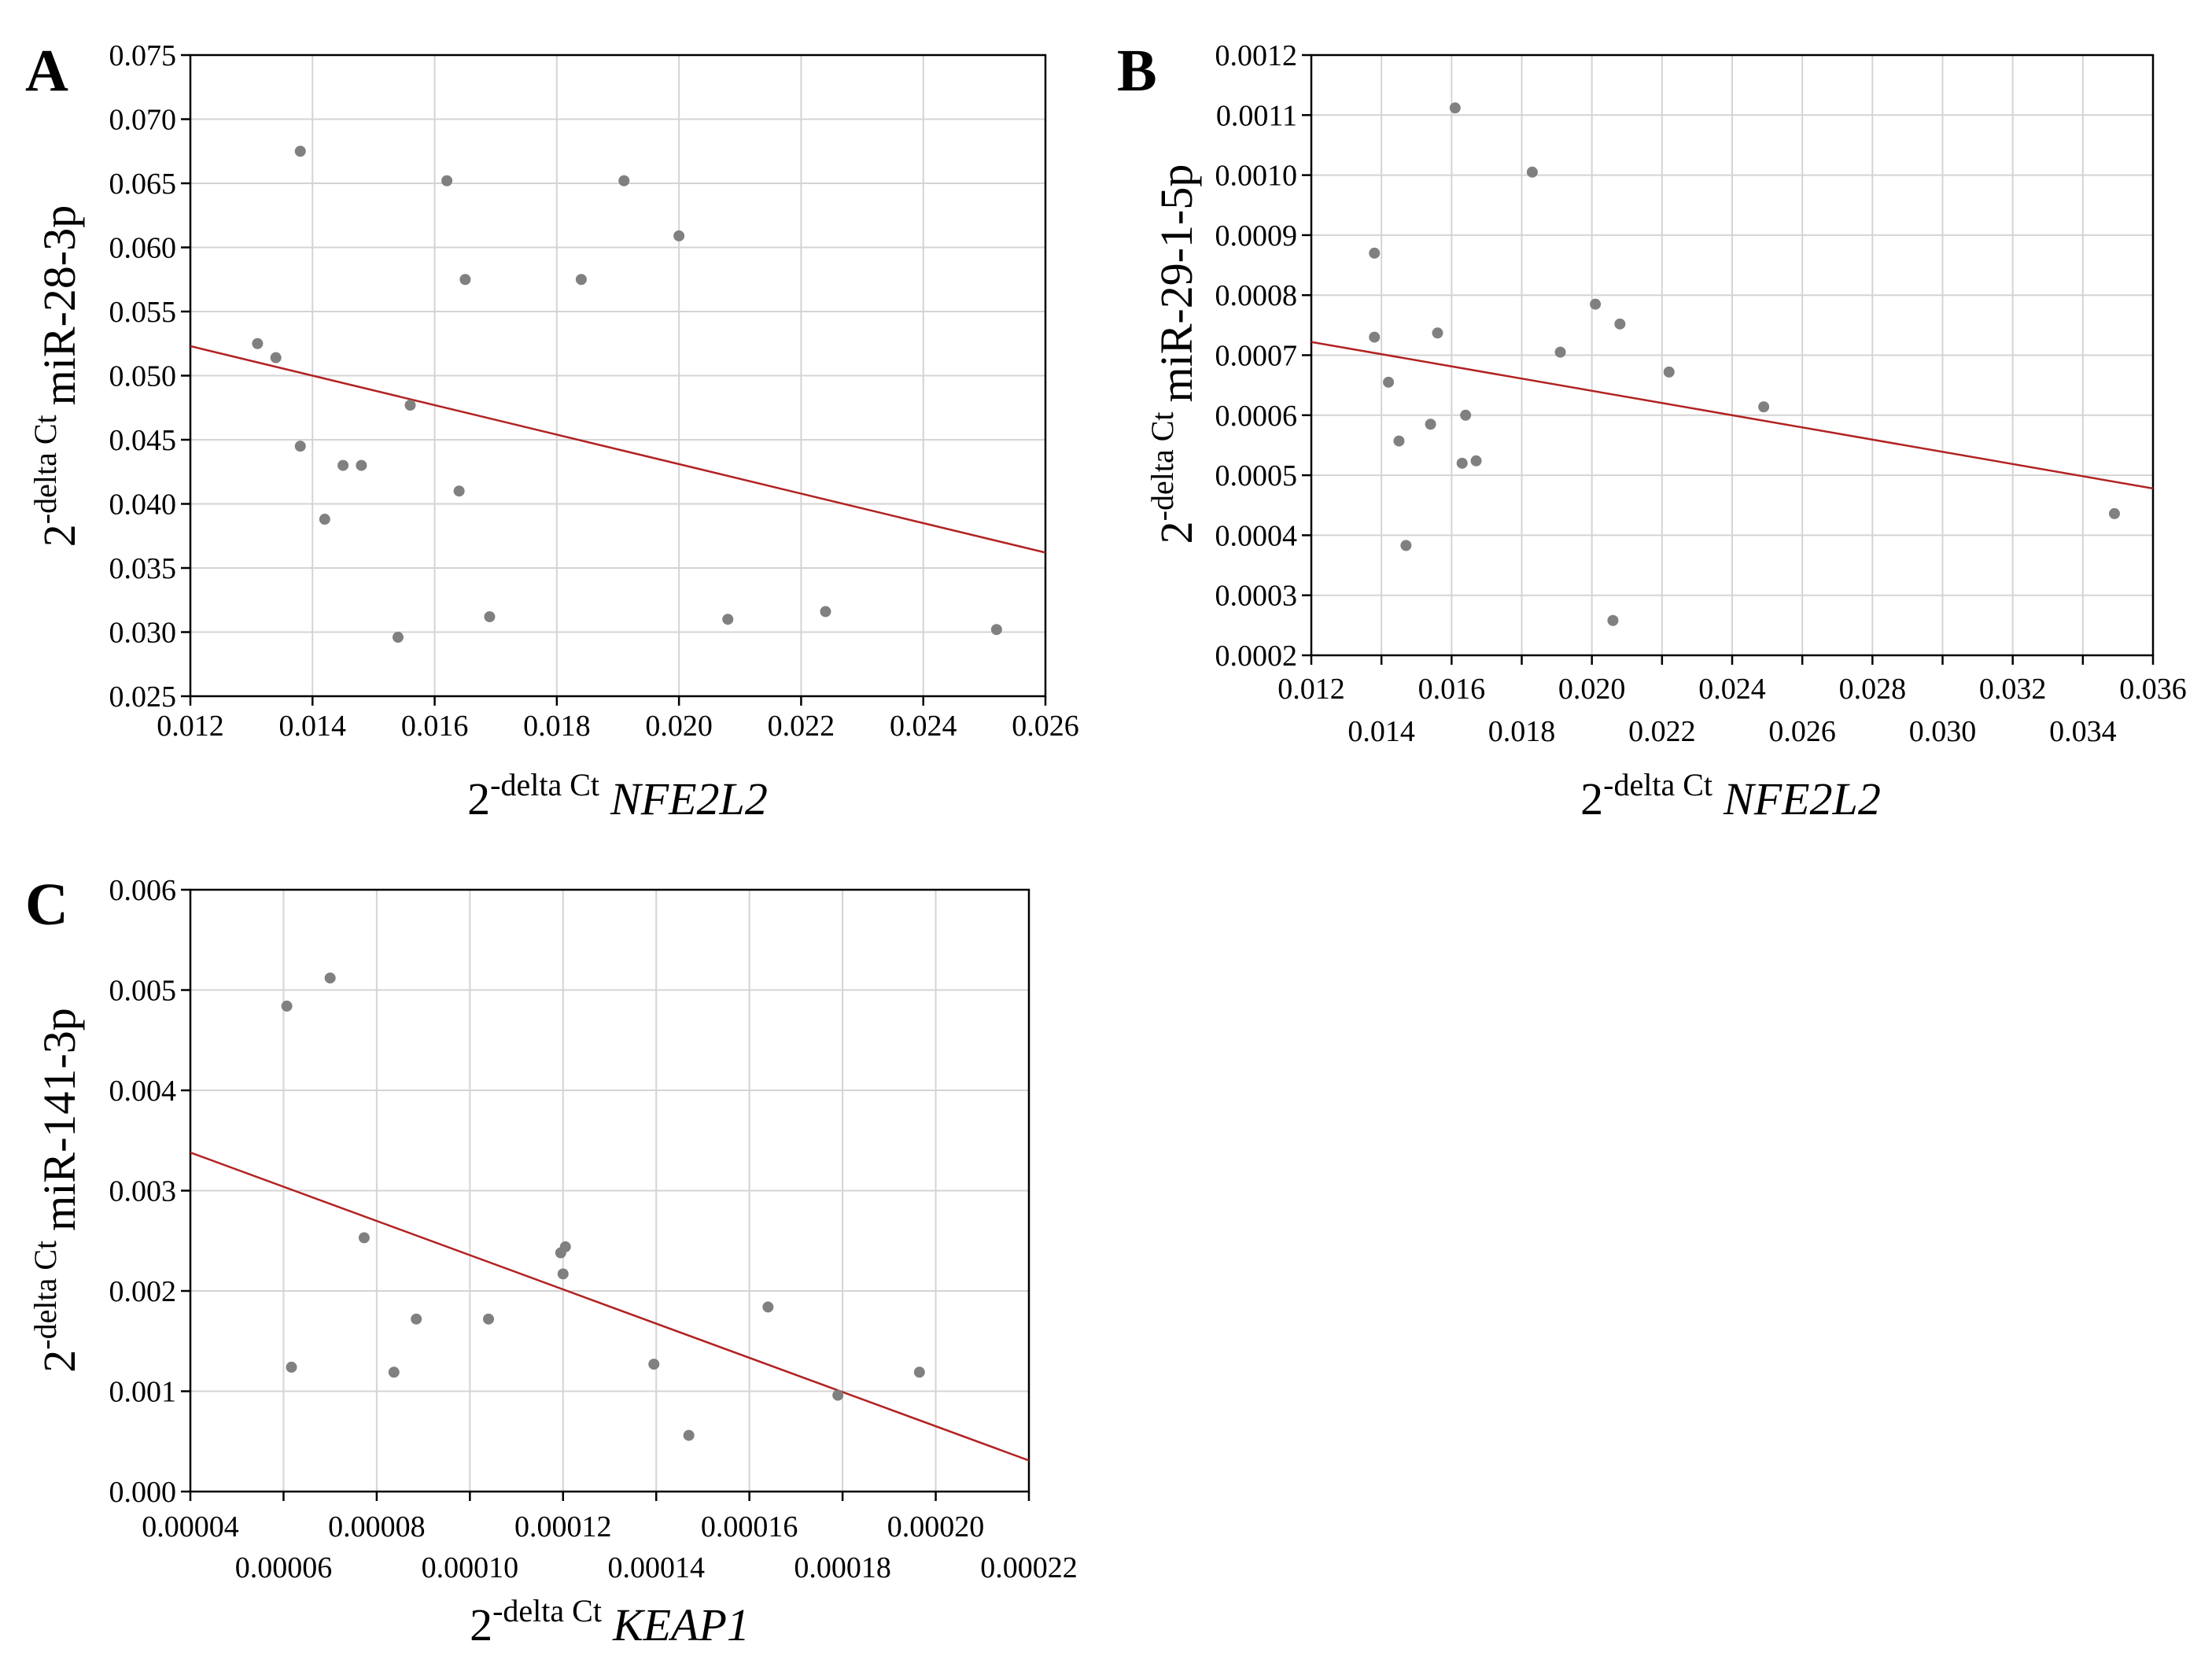 Image resolution: width=2212 pixels, height=1678 pixels. Describe the element at coordinates (1176, 283) in the screenshot. I see `y-axis-label-mirna: miR-29-1-5p` at that location.